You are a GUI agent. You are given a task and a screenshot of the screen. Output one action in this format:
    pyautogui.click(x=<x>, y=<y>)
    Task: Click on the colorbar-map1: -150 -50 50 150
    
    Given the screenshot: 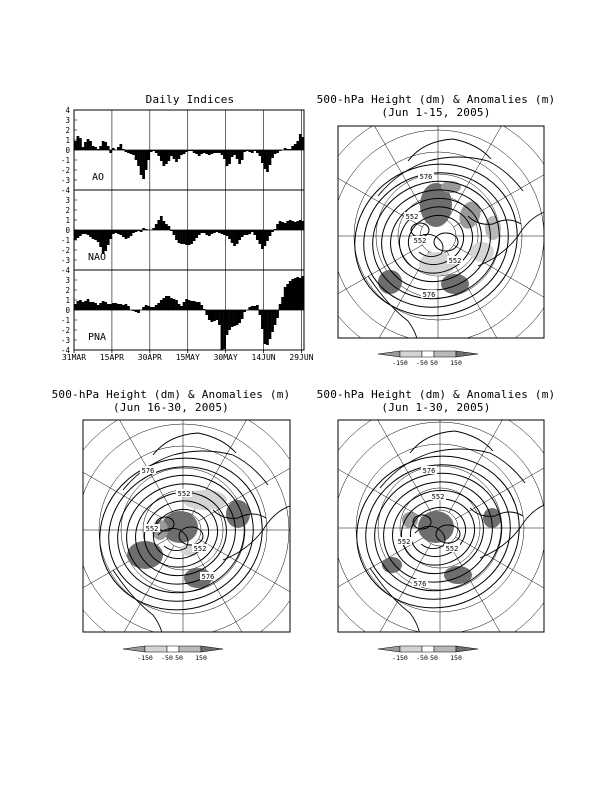 What is the action you would take?
    pyautogui.click(x=428, y=358)
    